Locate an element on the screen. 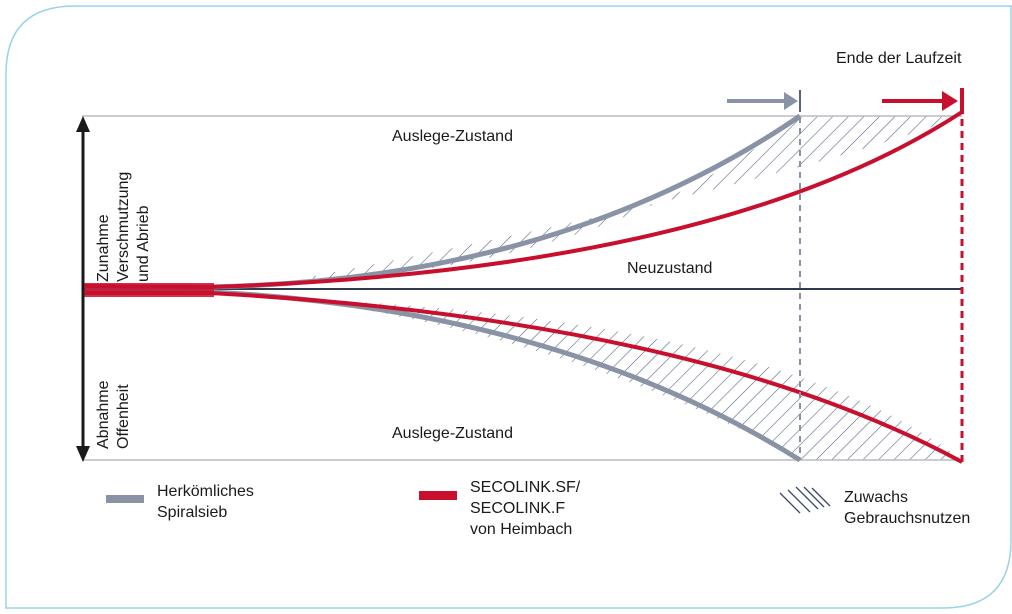 This screenshot has height=614, width=1012. lower-axis-label: Abnahme Offenheit is located at coordinates (114, 415).